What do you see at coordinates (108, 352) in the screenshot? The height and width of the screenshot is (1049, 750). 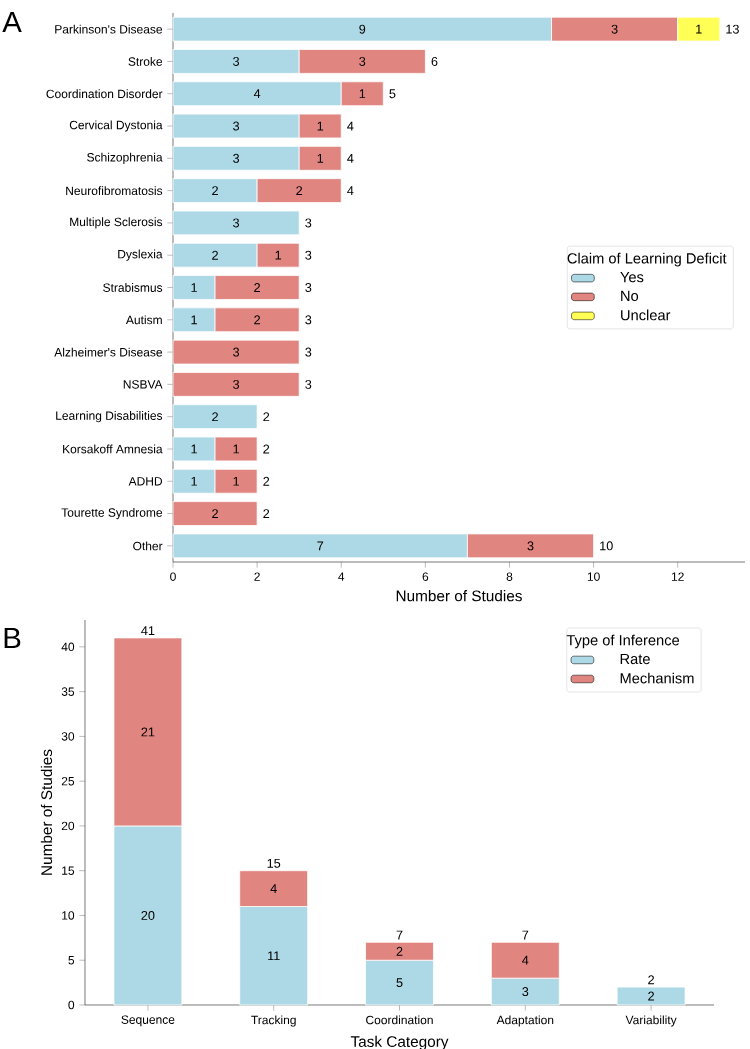 I see `y-tick-label: Alzheimer's Disease` at bounding box center [108, 352].